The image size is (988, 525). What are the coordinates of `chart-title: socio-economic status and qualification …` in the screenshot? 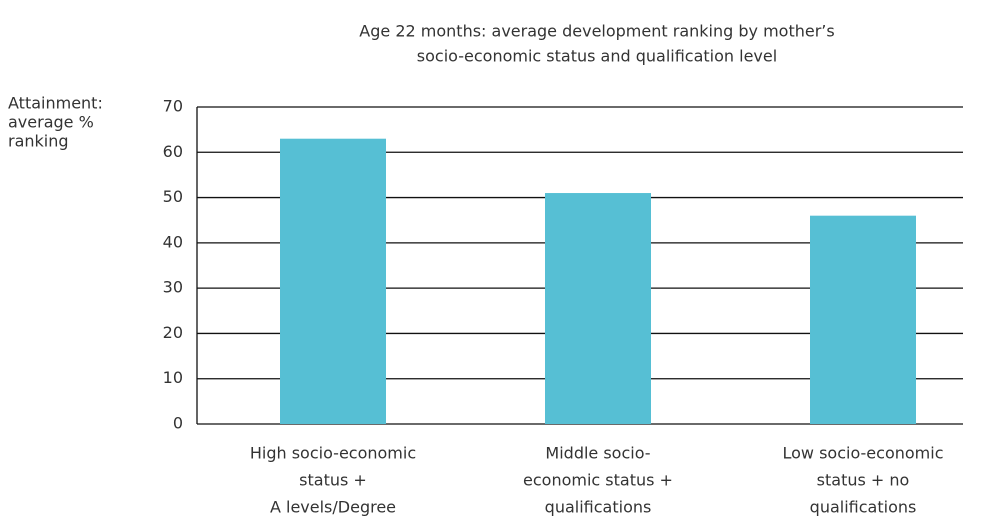 It's located at (597, 56).